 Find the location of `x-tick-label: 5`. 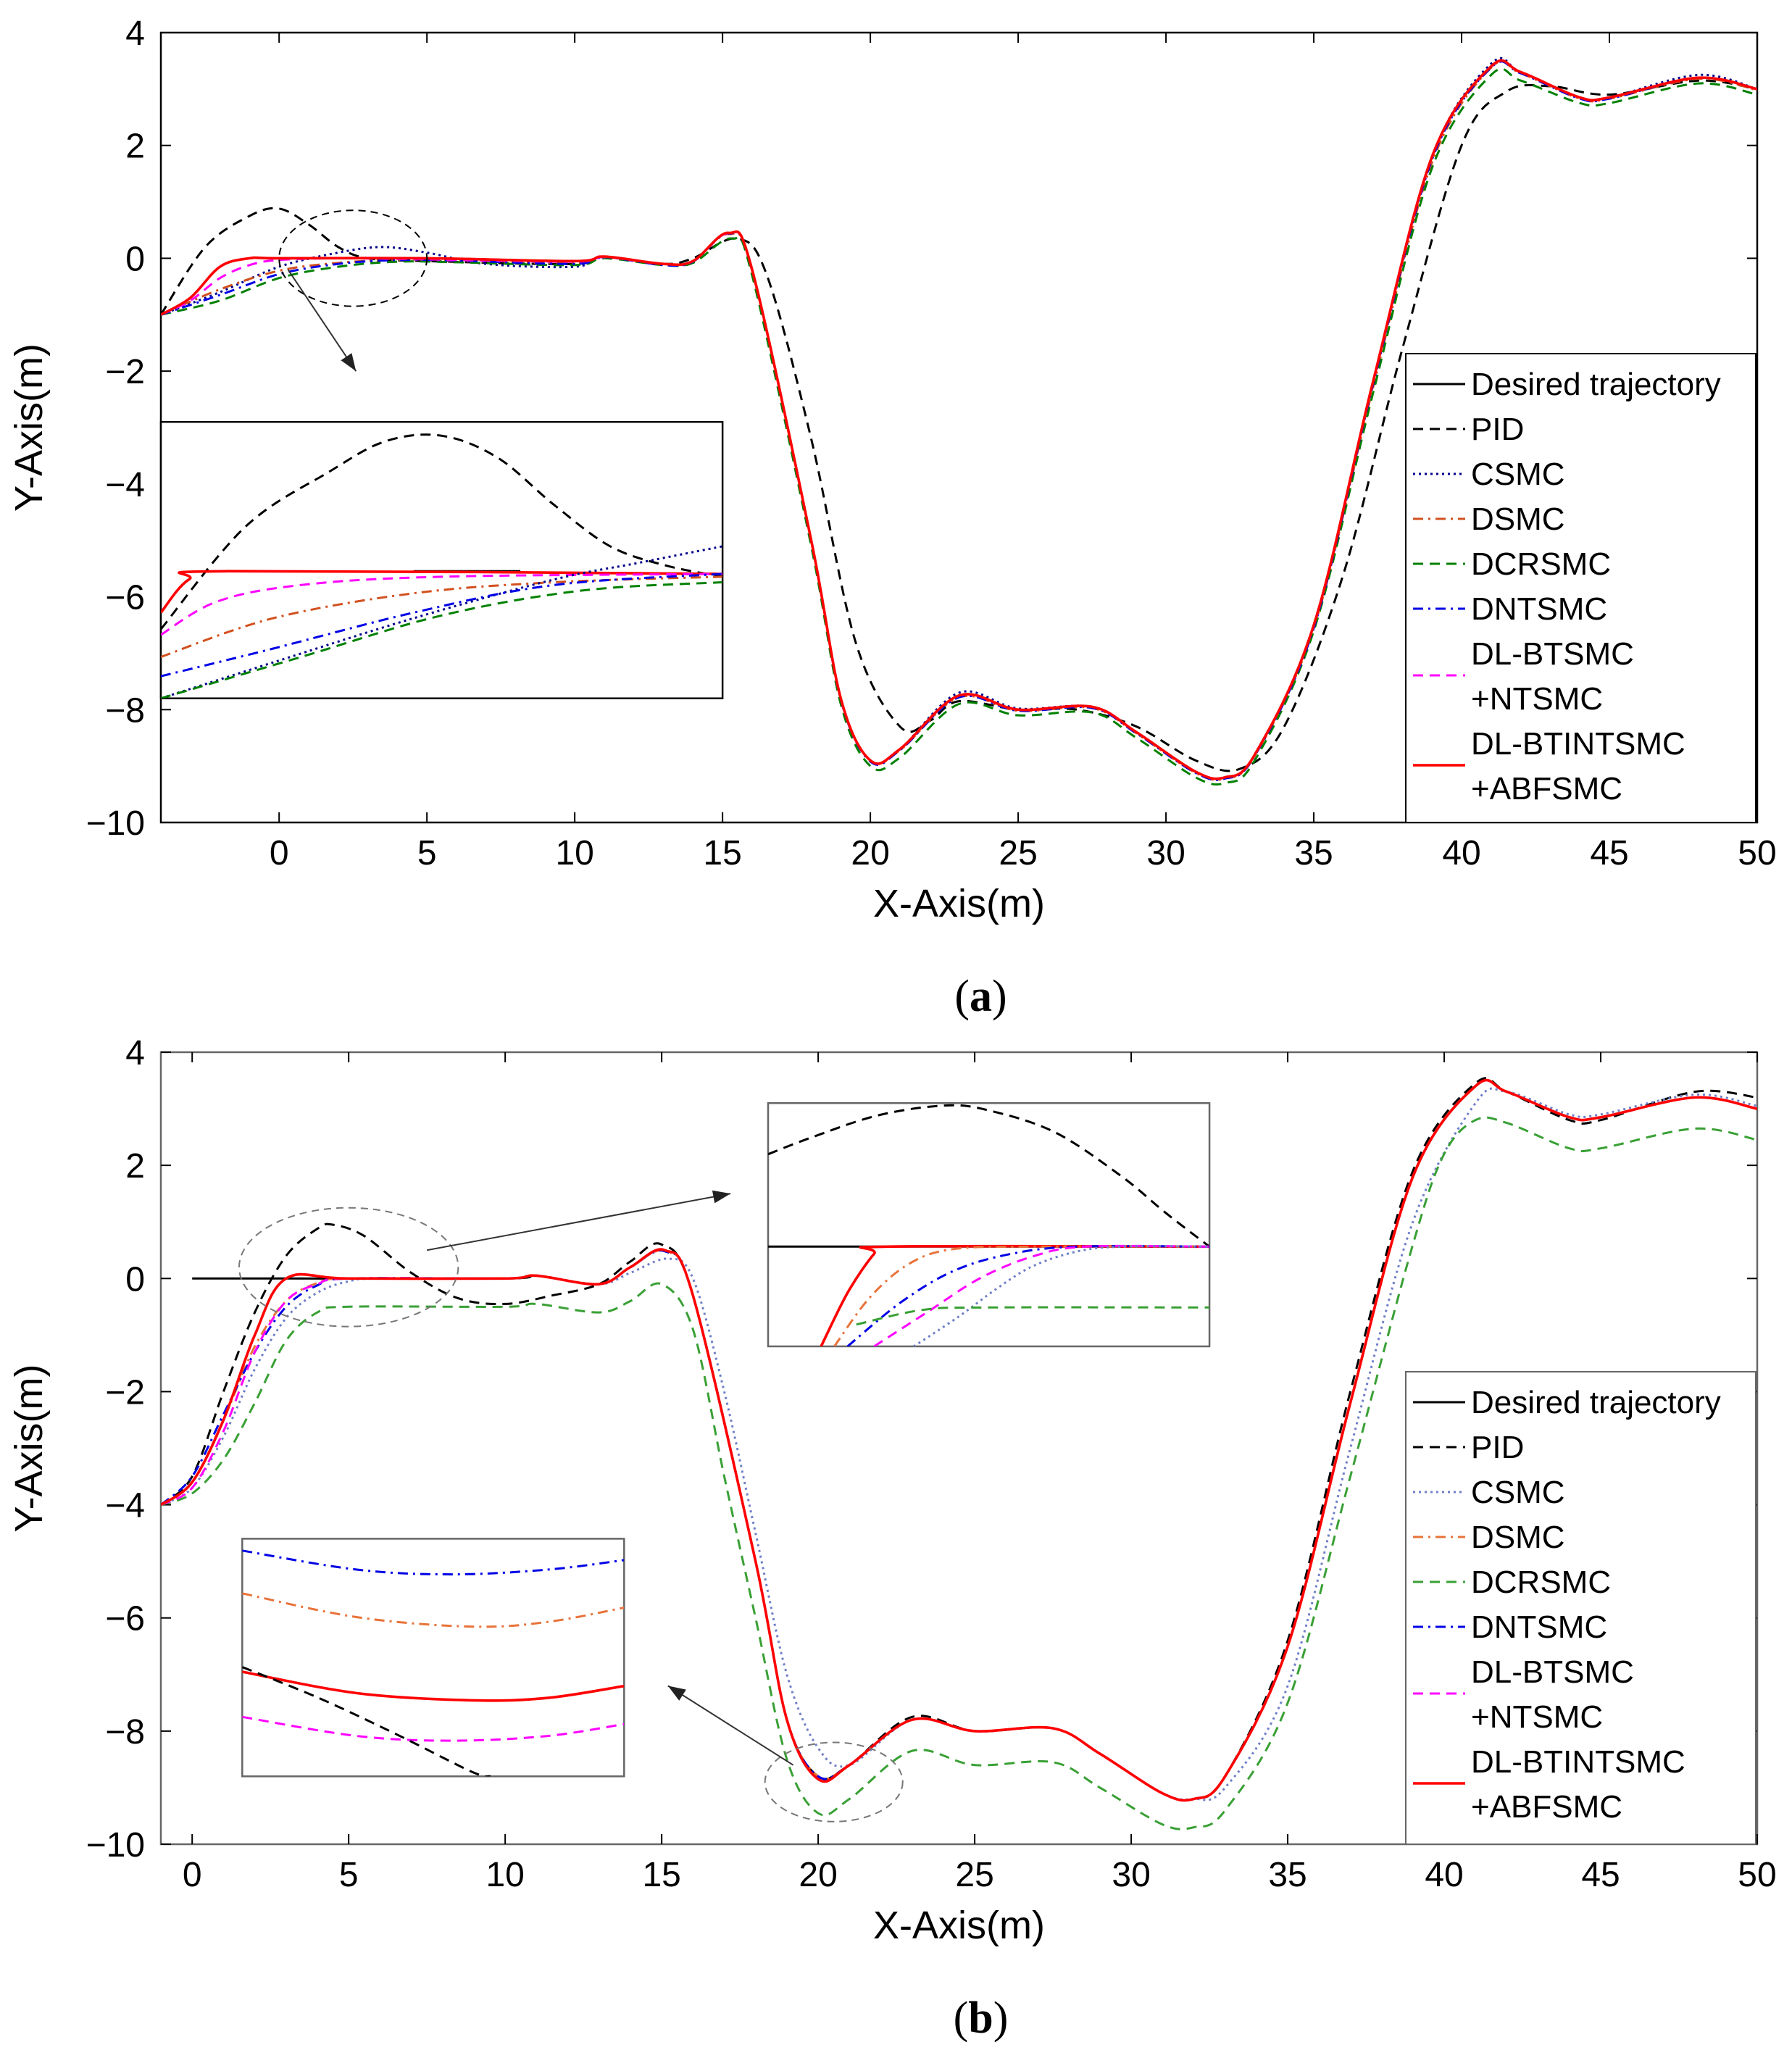

x-tick-label: 5 is located at coordinates (427, 853).